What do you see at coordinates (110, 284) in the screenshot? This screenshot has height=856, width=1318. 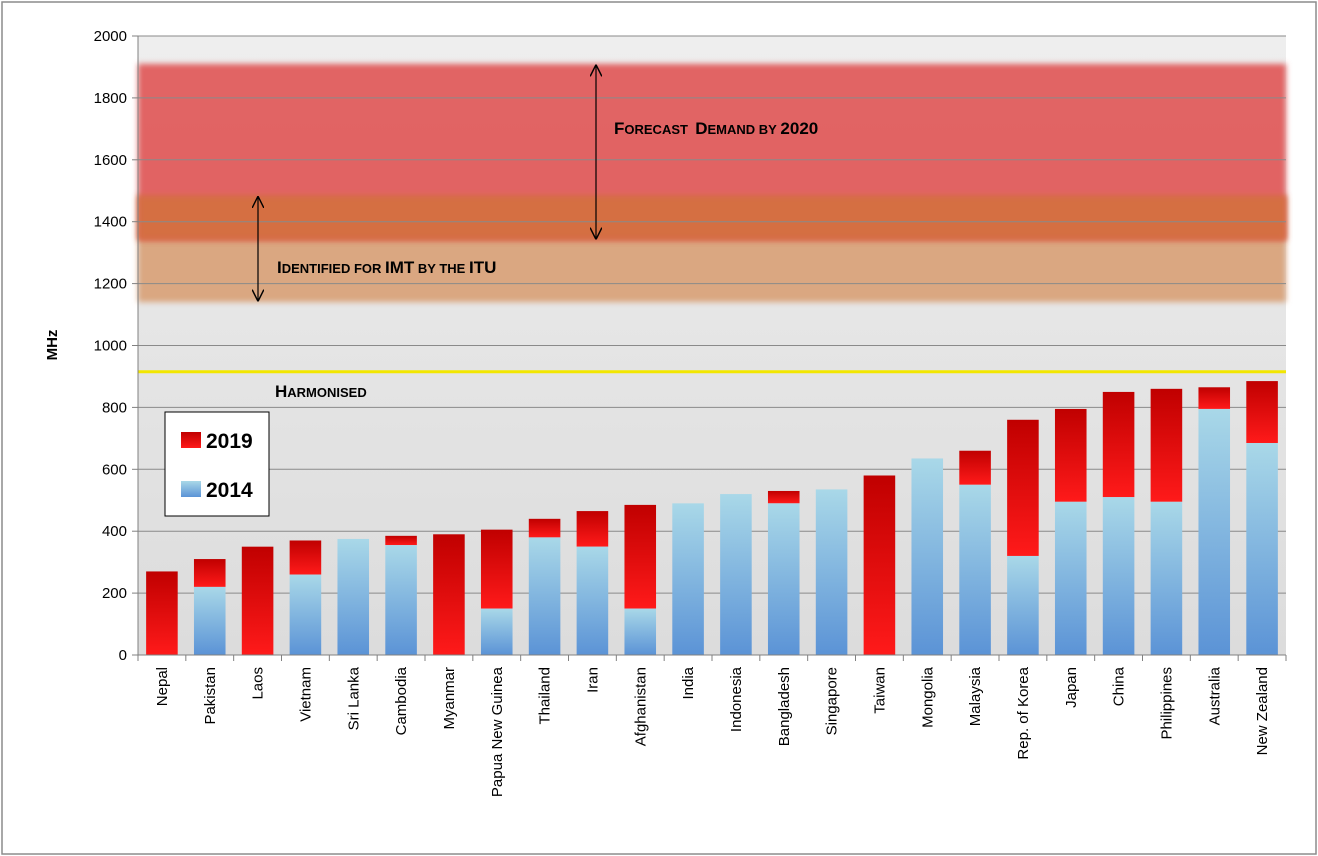 I see `y-tick-label: 1200` at bounding box center [110, 284].